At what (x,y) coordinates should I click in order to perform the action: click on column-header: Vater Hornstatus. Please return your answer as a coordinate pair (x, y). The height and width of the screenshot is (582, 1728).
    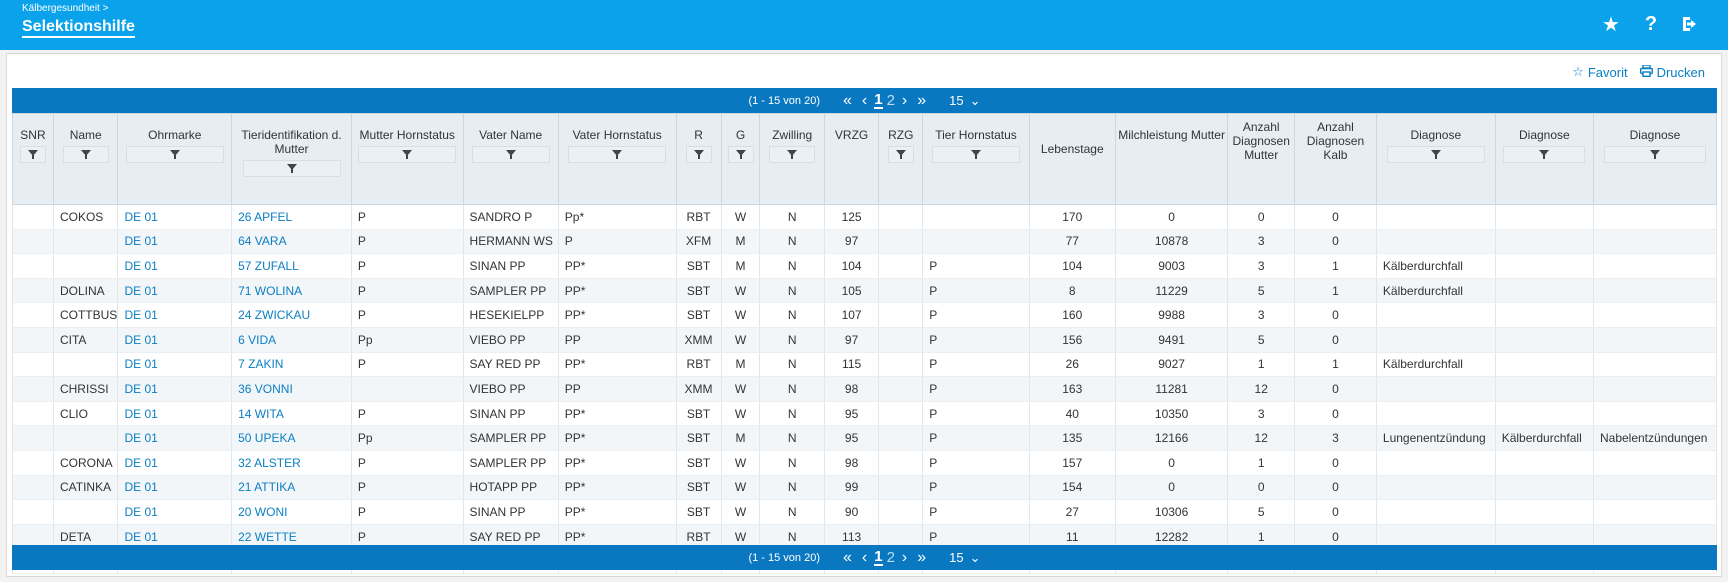
    Looking at the image, I should click on (617, 159).